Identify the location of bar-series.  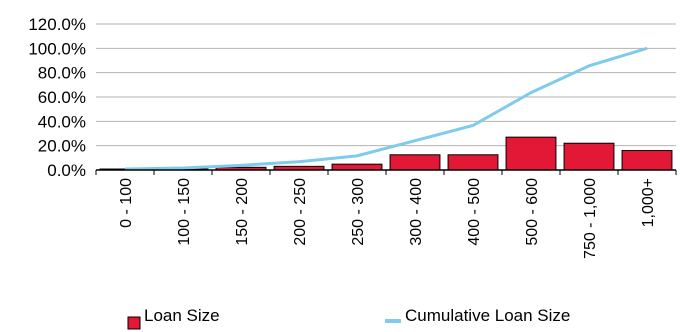
(386, 153).